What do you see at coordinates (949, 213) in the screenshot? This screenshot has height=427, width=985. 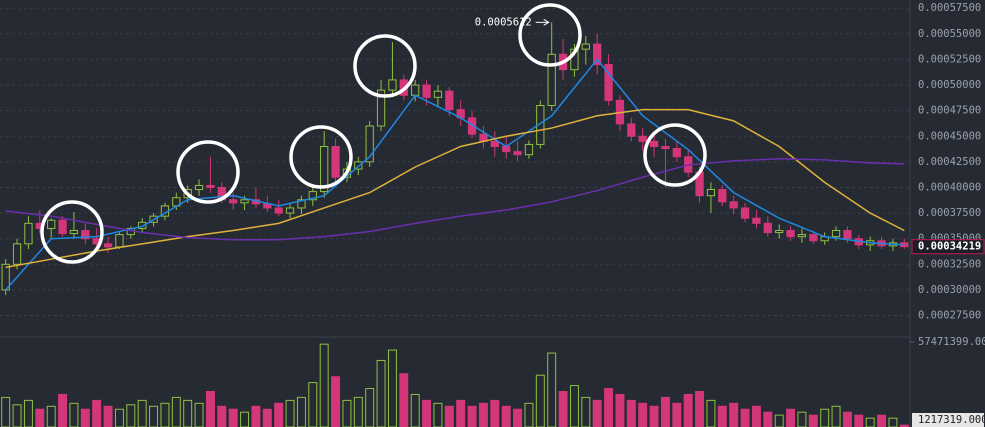 I see `y-tick-label: 0.00037500` at bounding box center [949, 213].